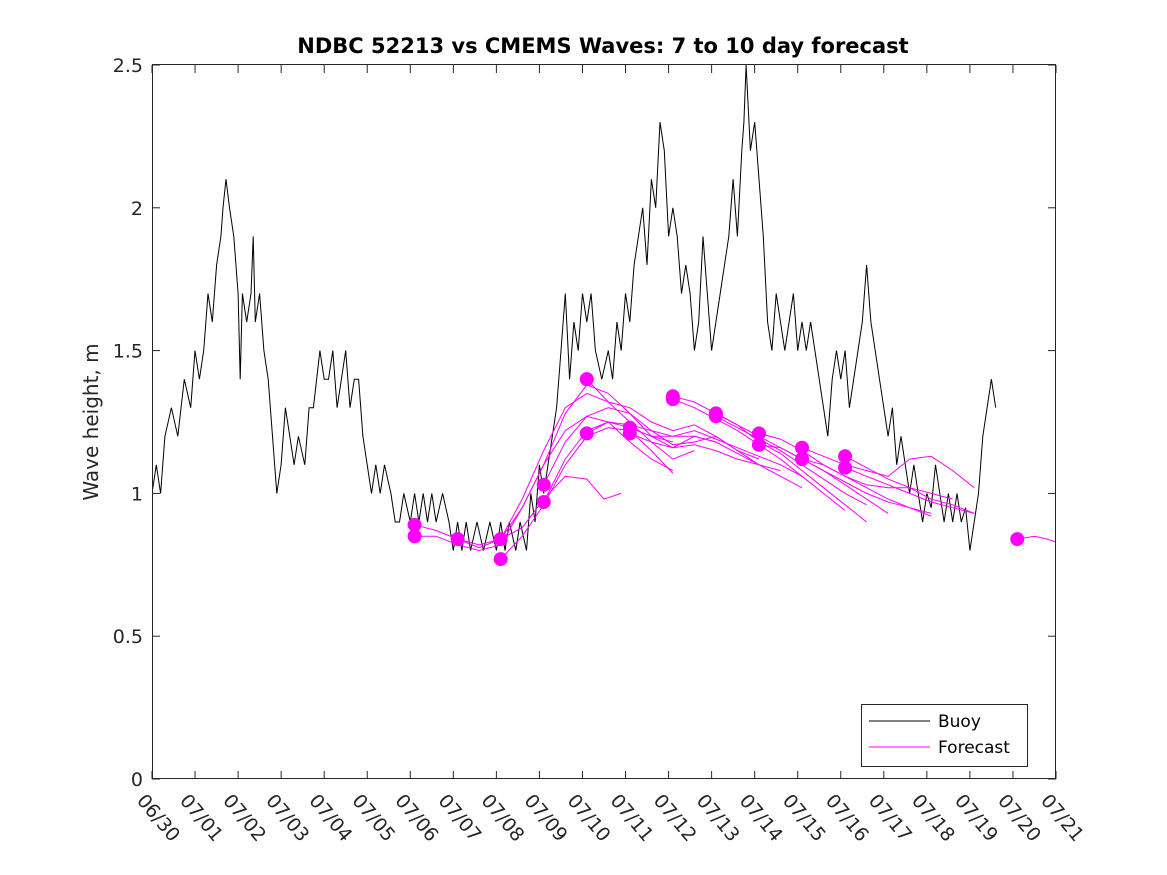  I want to click on y-tick-label: 0, so click(137, 780).